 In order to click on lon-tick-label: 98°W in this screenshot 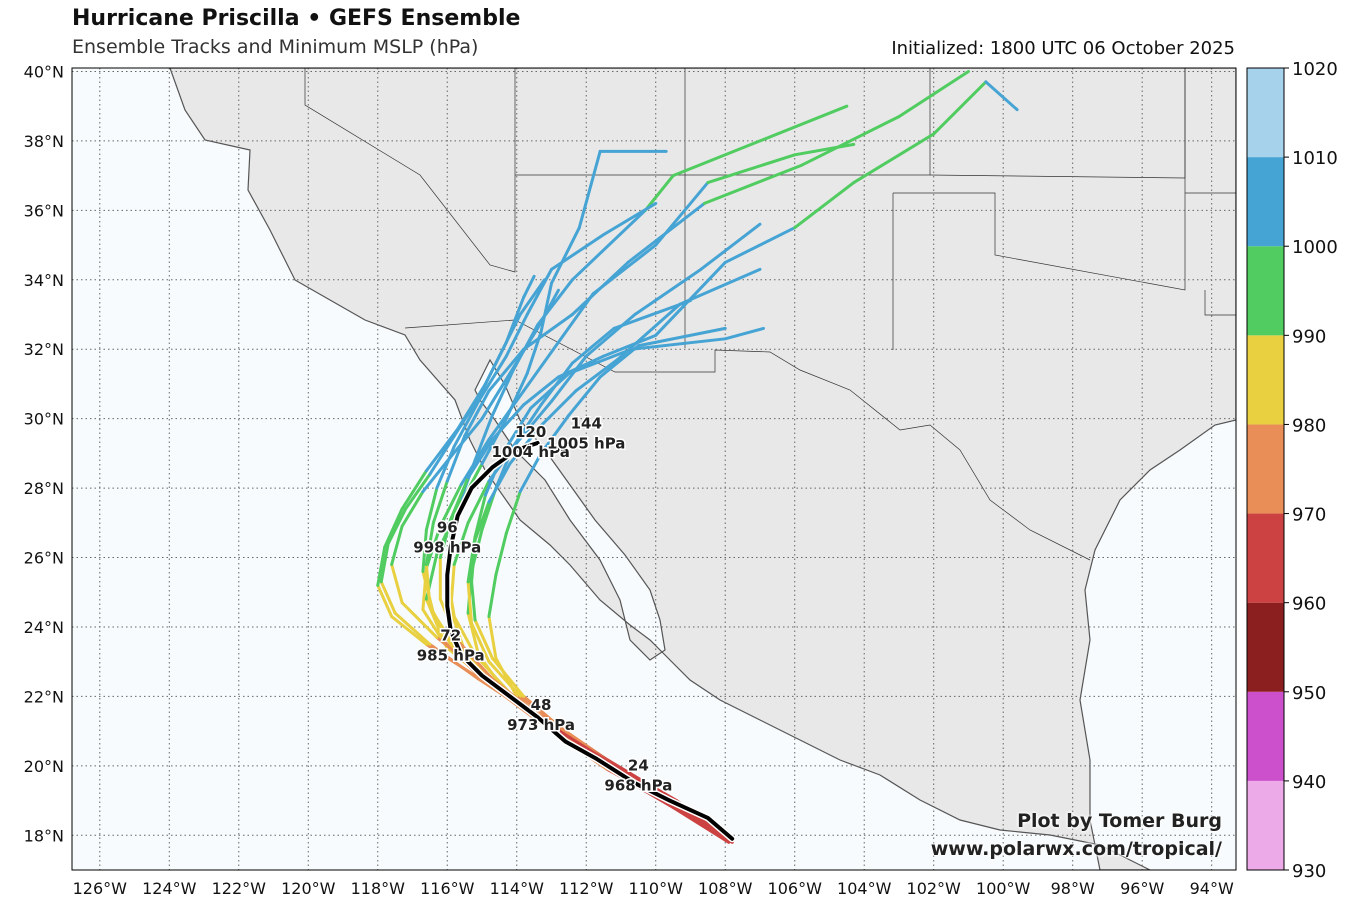, I will do `click(1073, 888)`.